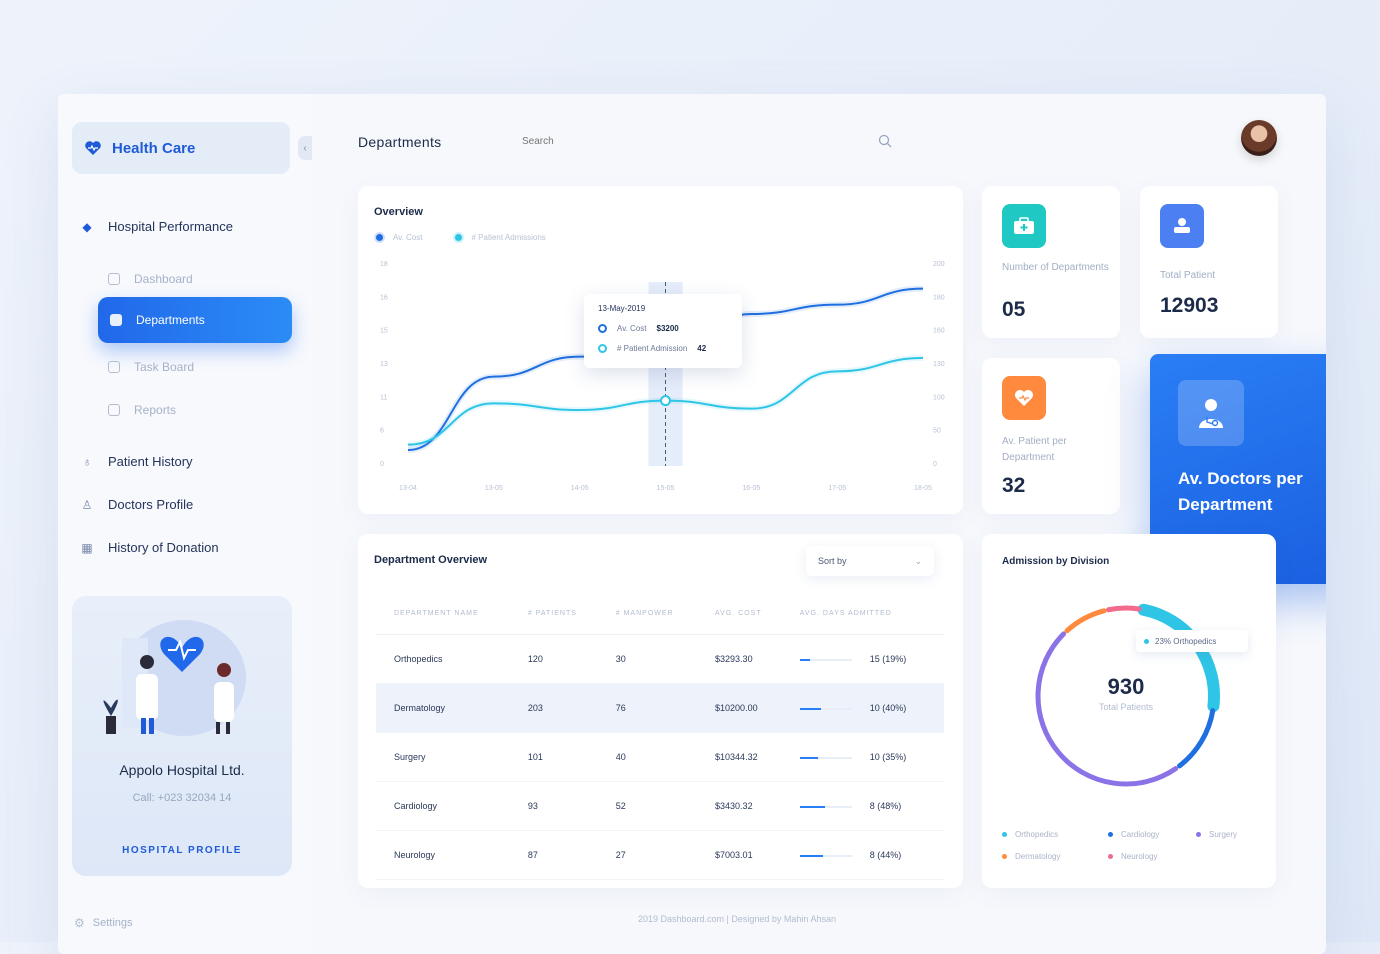 The height and width of the screenshot is (954, 1380). Describe the element at coordinates (93, 148) in the screenshot. I see `heart-logo-icon` at that location.